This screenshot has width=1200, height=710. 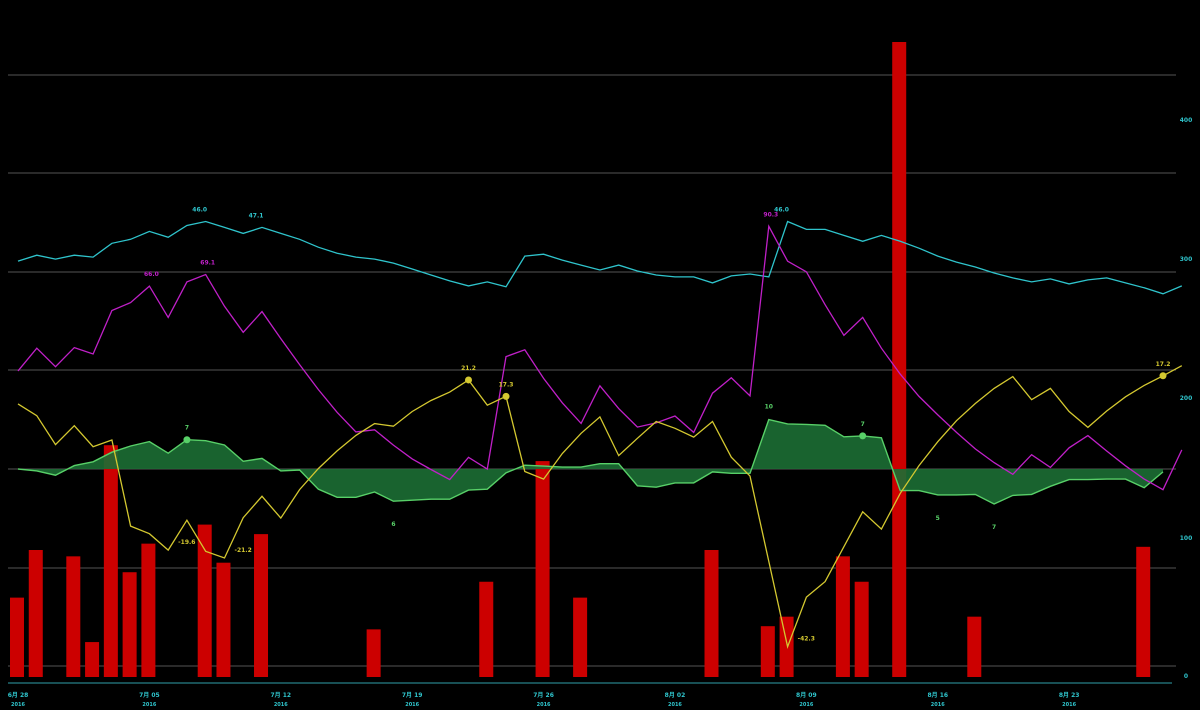 I want to click on x-tick-day-6: 8月 09, so click(x=806, y=695).